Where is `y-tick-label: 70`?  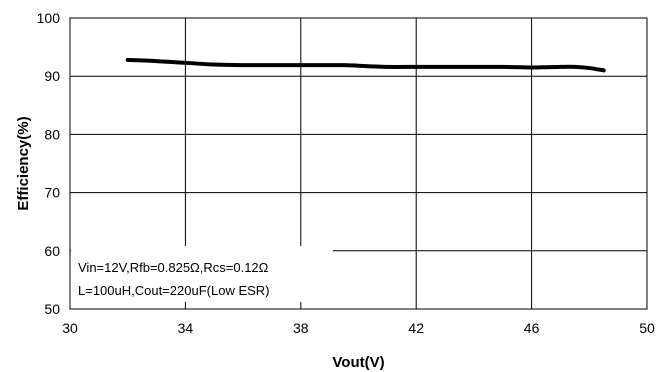 y-tick-label: 70 is located at coordinates (52, 193).